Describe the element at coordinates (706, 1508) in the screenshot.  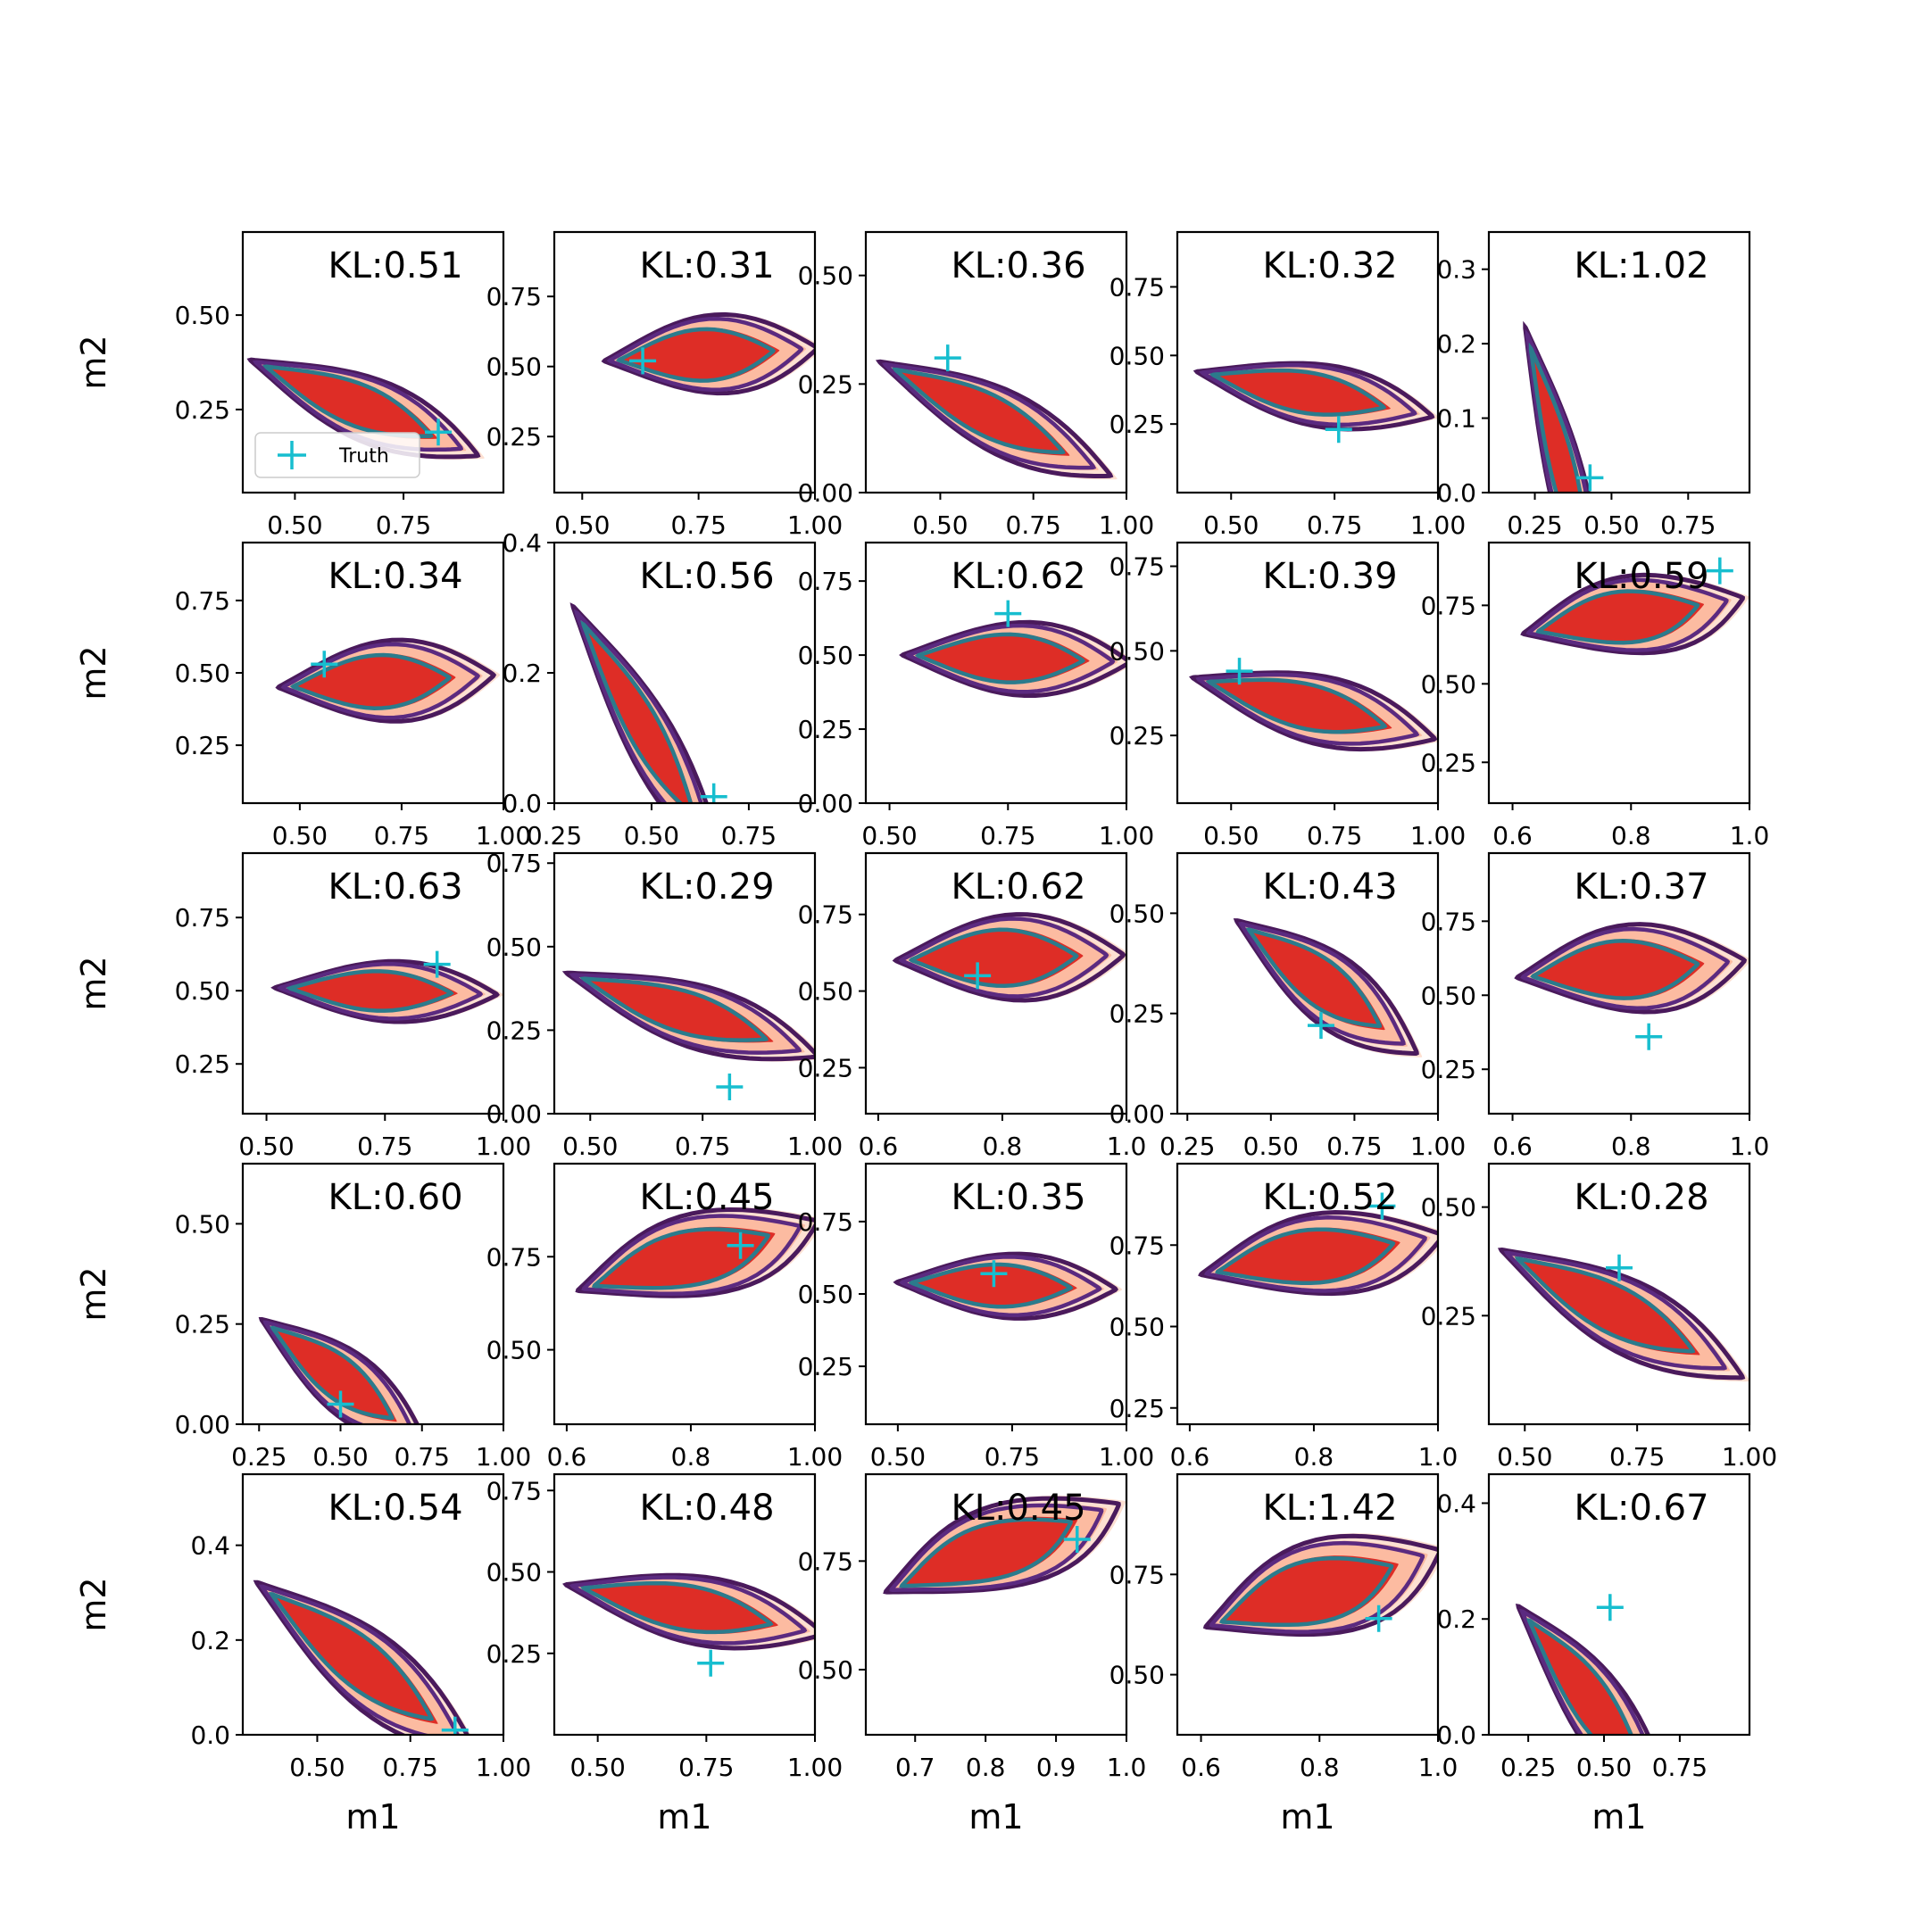
I see `kl-label: KL:0.48` at that location.